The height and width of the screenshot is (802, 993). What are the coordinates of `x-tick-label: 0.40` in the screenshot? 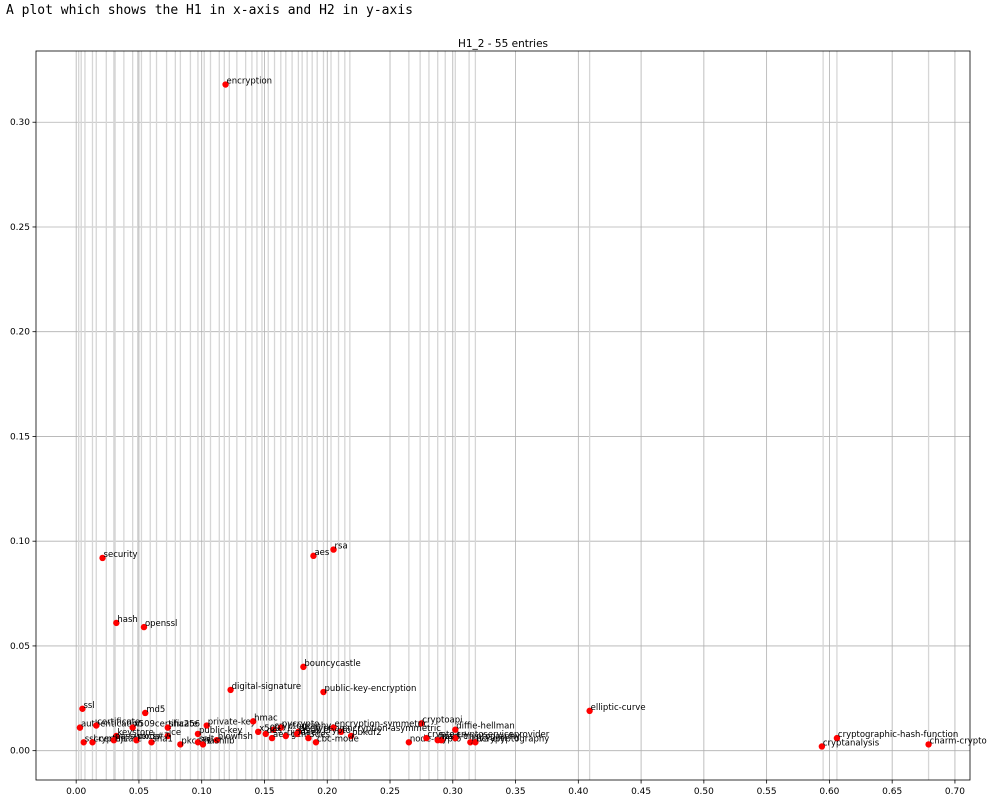 It's located at (578, 792).